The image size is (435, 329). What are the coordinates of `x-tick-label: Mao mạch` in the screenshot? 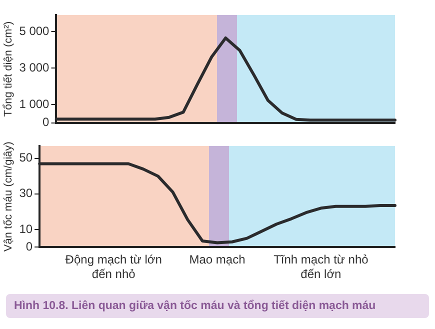 It's located at (217, 259).